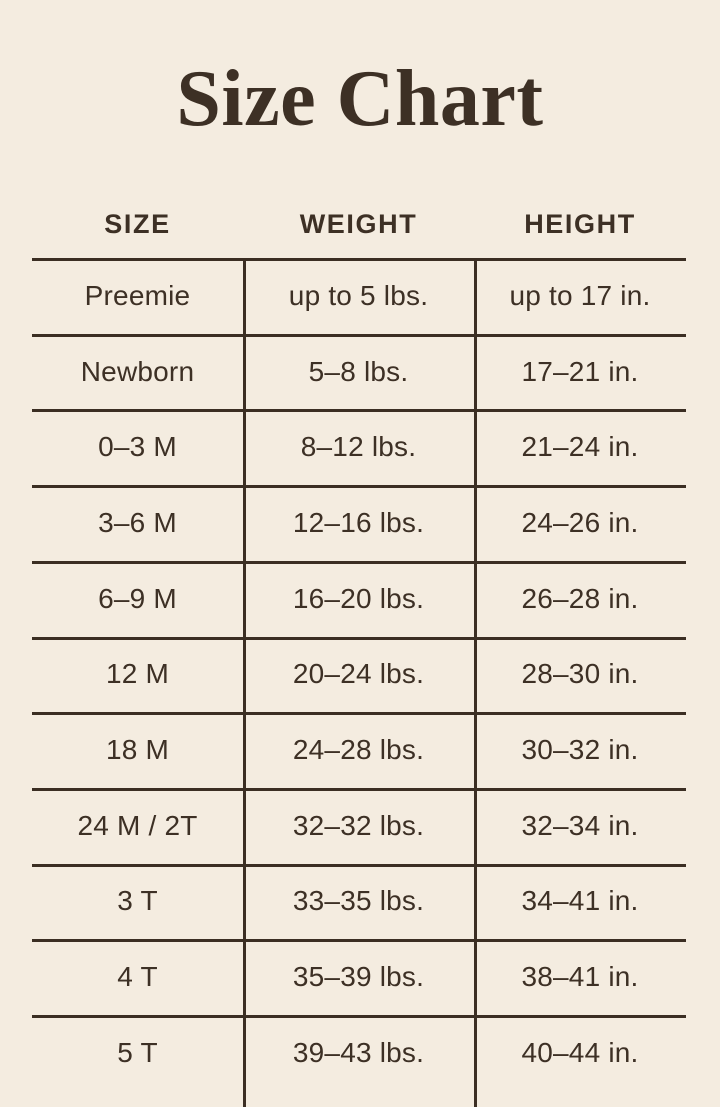 The width and height of the screenshot is (720, 1107). I want to click on cell-size: 24 M / 2T, so click(137, 825).